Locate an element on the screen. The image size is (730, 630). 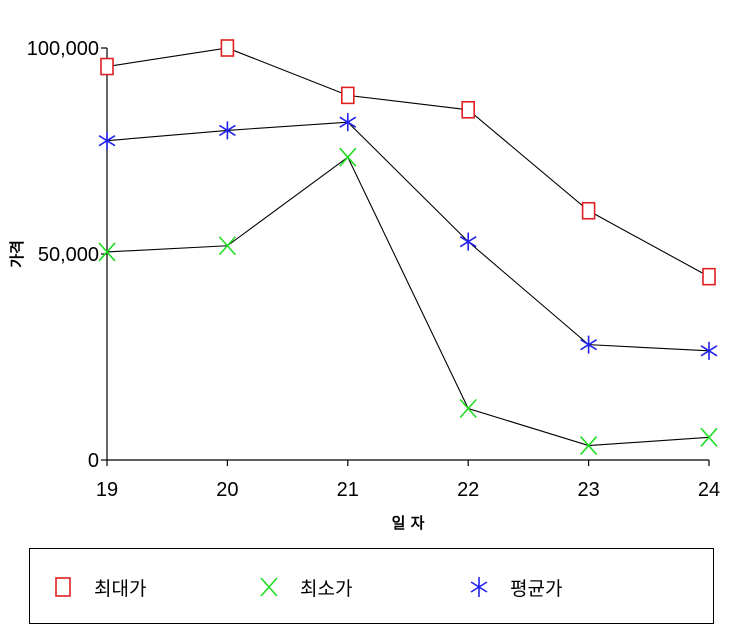
x-axis-label: 일 자 is located at coordinates (408, 523).